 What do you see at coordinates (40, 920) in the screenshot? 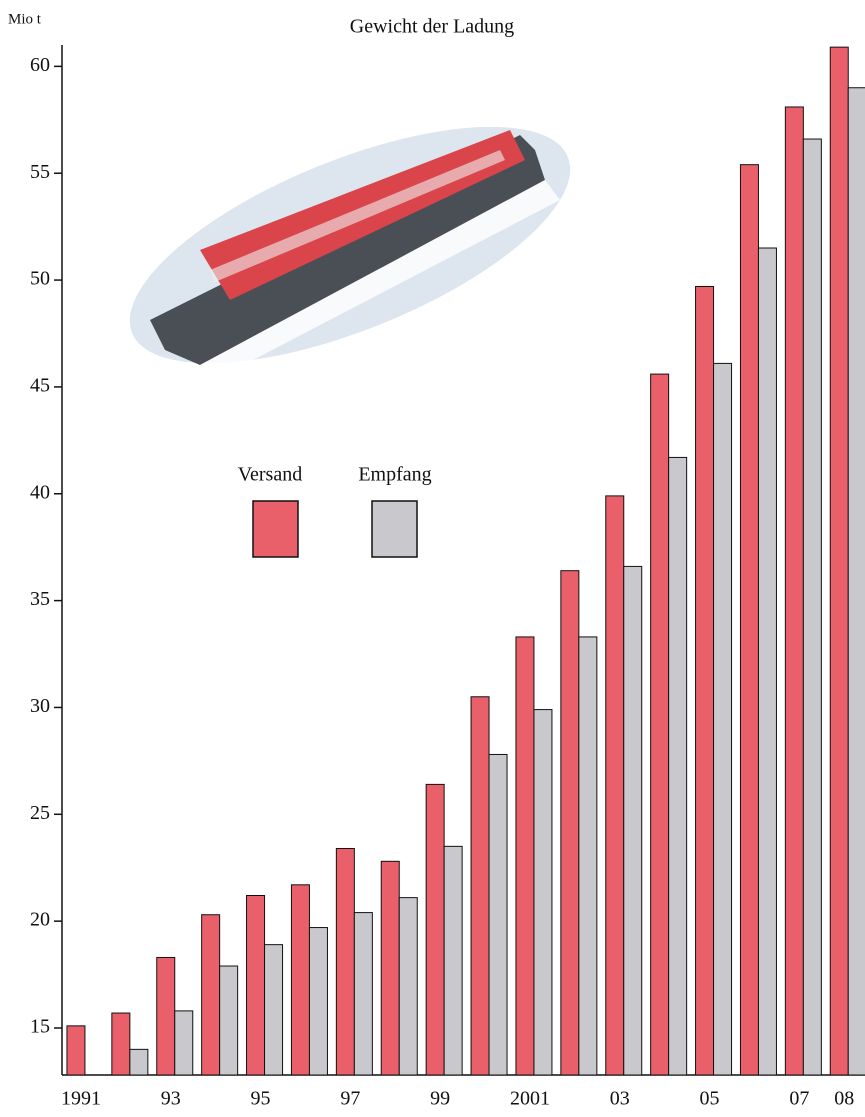
I see `y-tick-label: 20` at bounding box center [40, 920].